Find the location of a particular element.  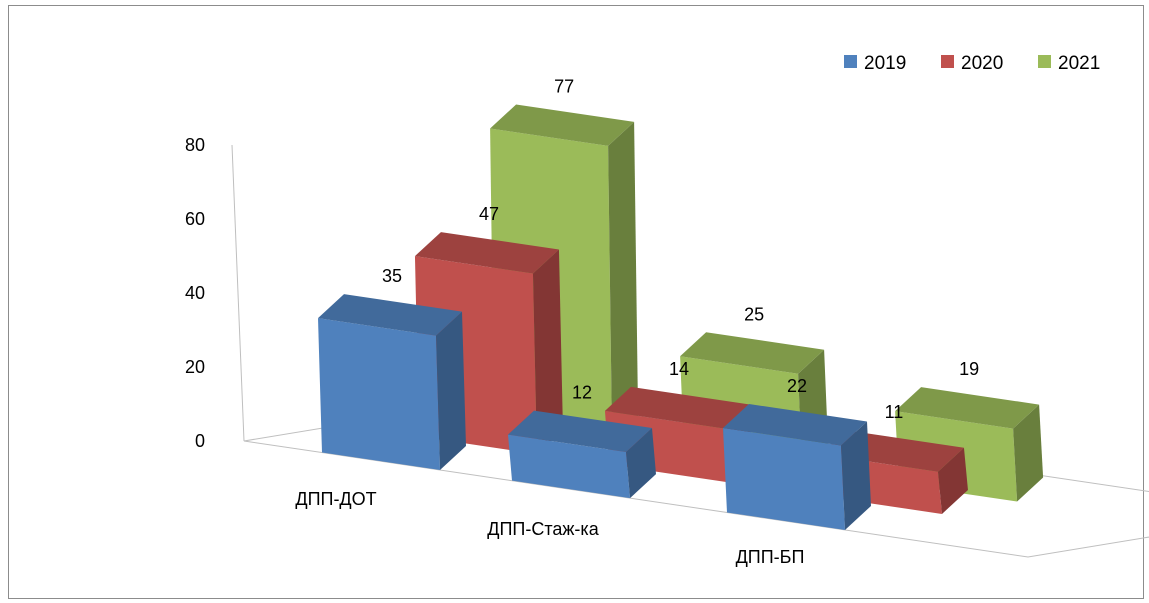

value-axis: 0 20 40 60 80 is located at coordinates (215, 293).